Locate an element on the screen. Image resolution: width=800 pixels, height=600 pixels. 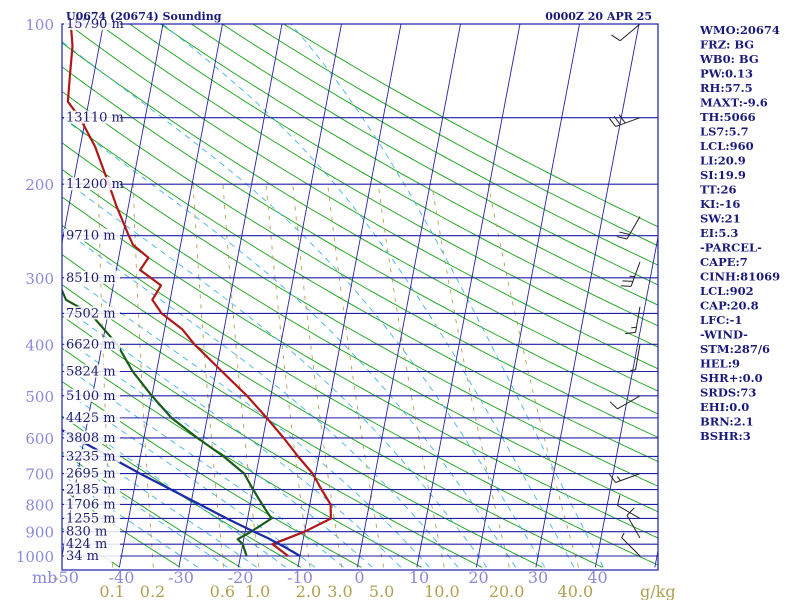
index-line: EI:5.3 is located at coordinates (719, 233).